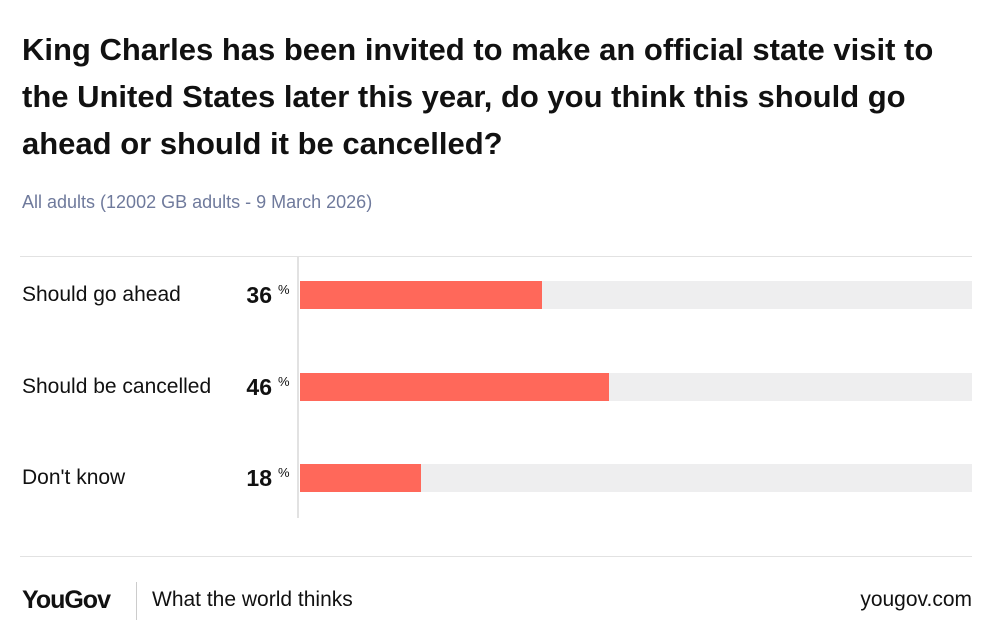 This screenshot has width=1000, height=643. Describe the element at coordinates (259, 295) in the screenshot. I see `value-label: 36` at that location.